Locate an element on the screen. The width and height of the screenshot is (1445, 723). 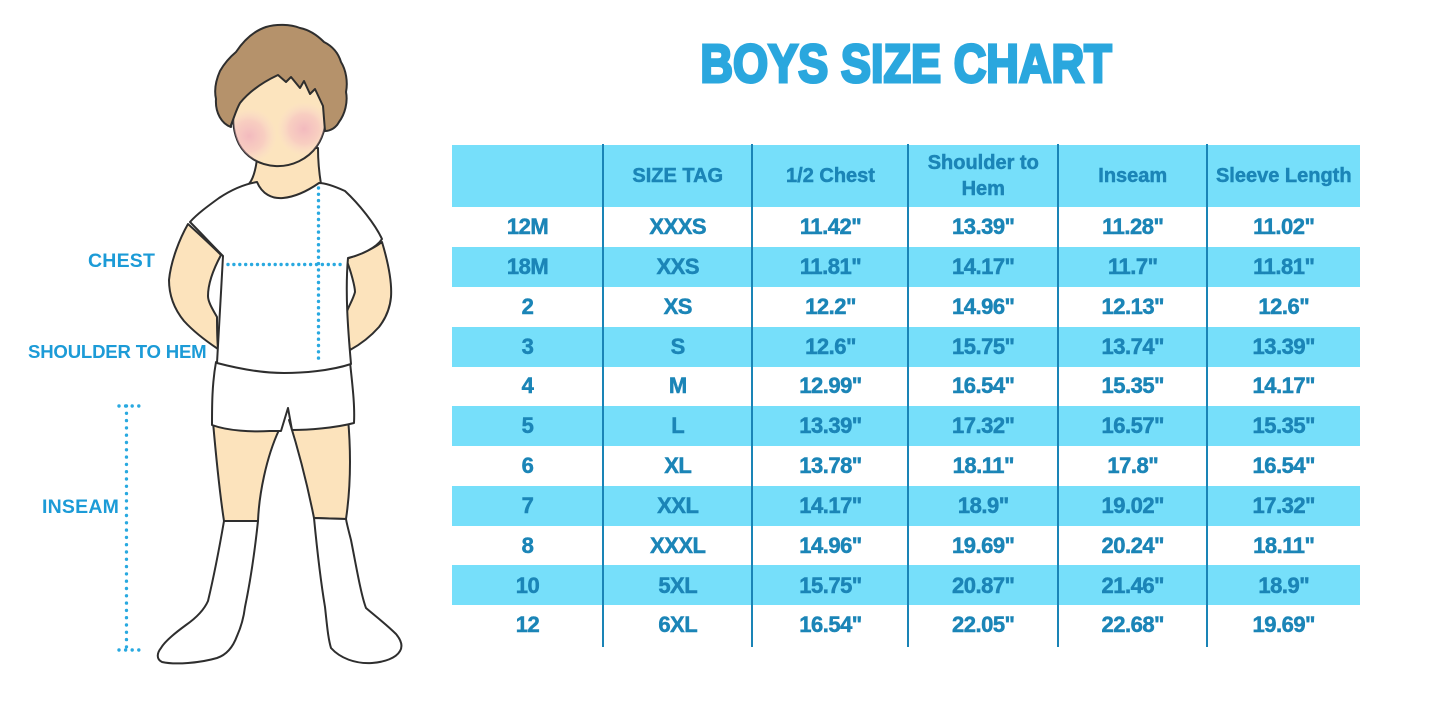
svg-text: CHEST is located at coordinates (121, 261).